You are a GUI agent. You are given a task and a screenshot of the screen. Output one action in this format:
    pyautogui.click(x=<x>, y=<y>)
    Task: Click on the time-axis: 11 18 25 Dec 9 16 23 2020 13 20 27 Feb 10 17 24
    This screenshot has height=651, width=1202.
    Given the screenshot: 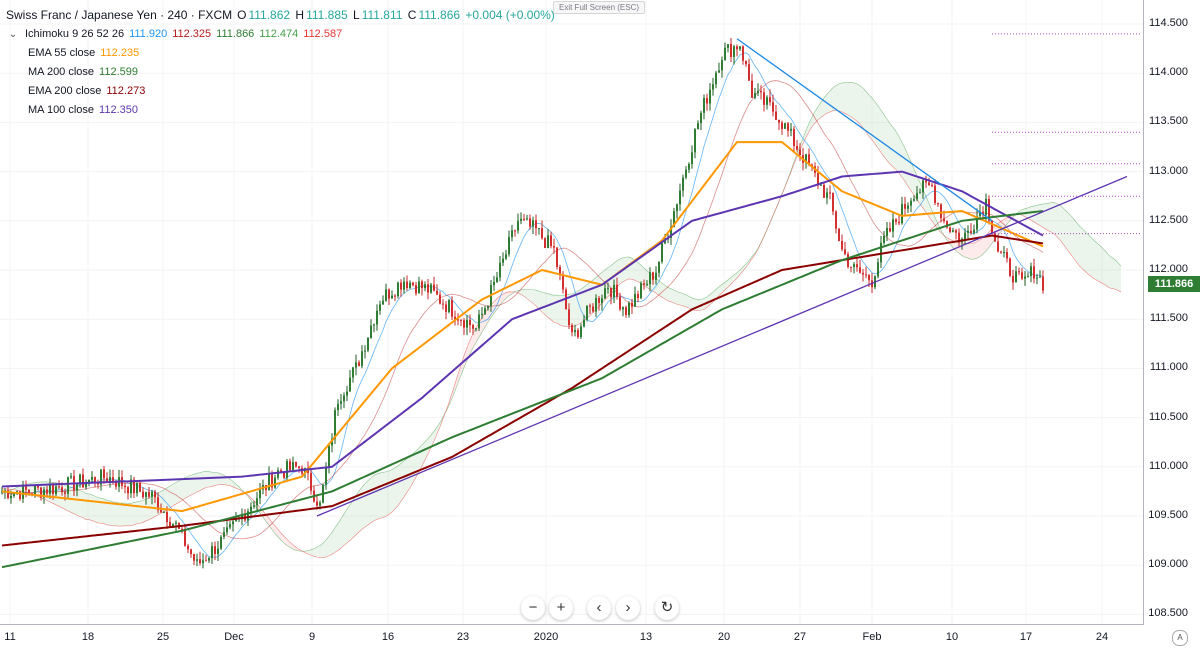 What is the action you would take?
    pyautogui.click(x=572, y=637)
    